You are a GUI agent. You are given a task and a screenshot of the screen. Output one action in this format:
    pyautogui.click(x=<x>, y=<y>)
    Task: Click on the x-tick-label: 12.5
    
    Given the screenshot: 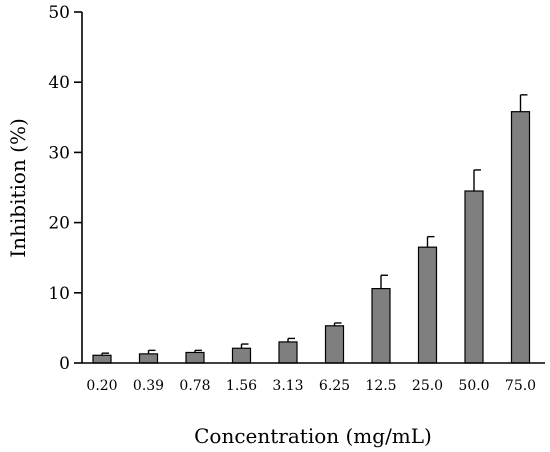 What is the action you would take?
    pyautogui.click(x=380, y=386)
    